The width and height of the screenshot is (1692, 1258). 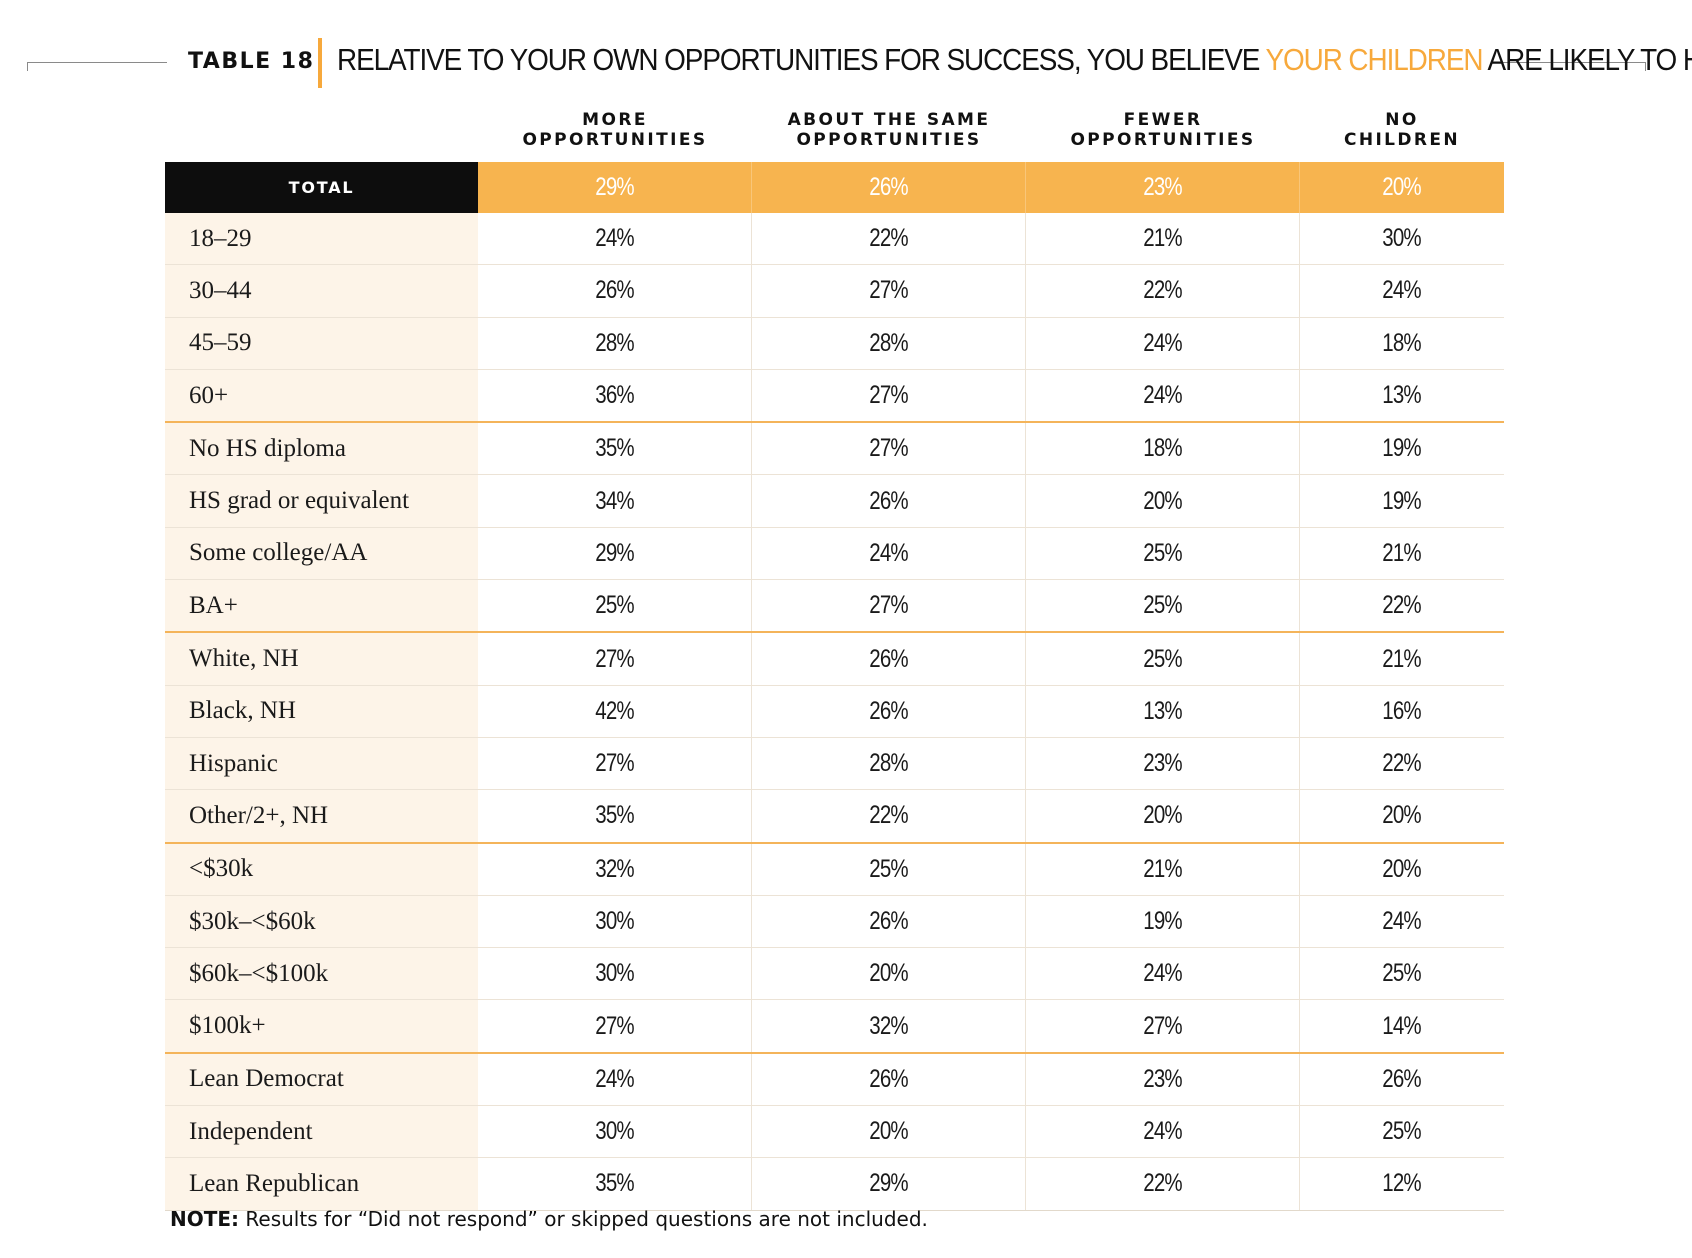 What do you see at coordinates (615, 120) in the screenshot?
I see `column-header-line: MORE` at bounding box center [615, 120].